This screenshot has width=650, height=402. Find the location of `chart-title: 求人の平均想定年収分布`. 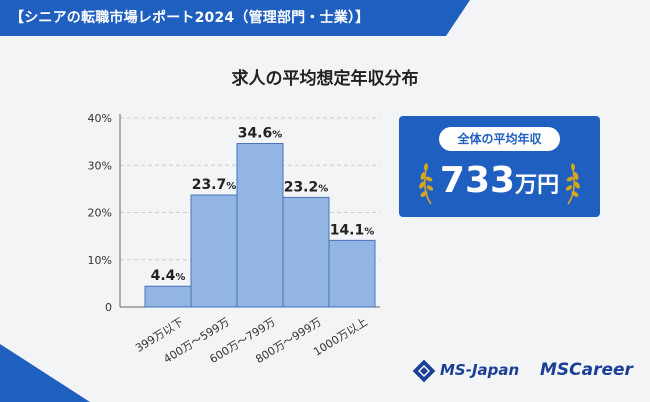

chart-title: 求人の平均想定年収分布 is located at coordinates (325, 79).